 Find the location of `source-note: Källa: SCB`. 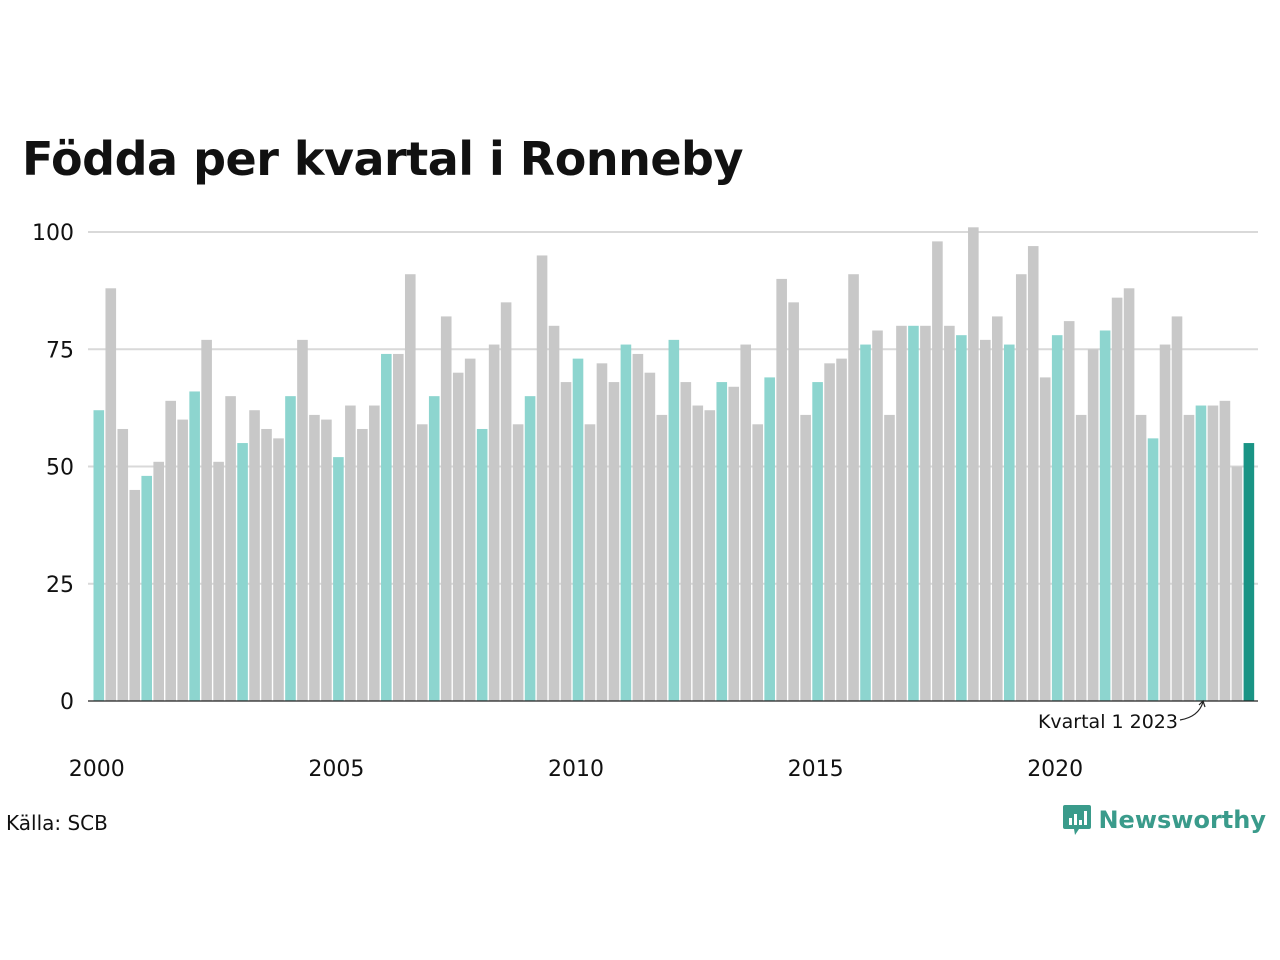

source-note: Källa: SCB is located at coordinates (57, 823).